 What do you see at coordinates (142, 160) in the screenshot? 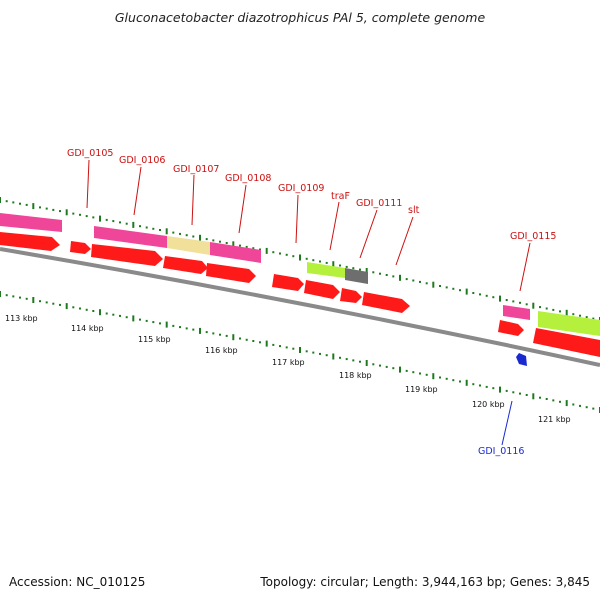
I see `gene-label: GDI_0106` at bounding box center [142, 160].